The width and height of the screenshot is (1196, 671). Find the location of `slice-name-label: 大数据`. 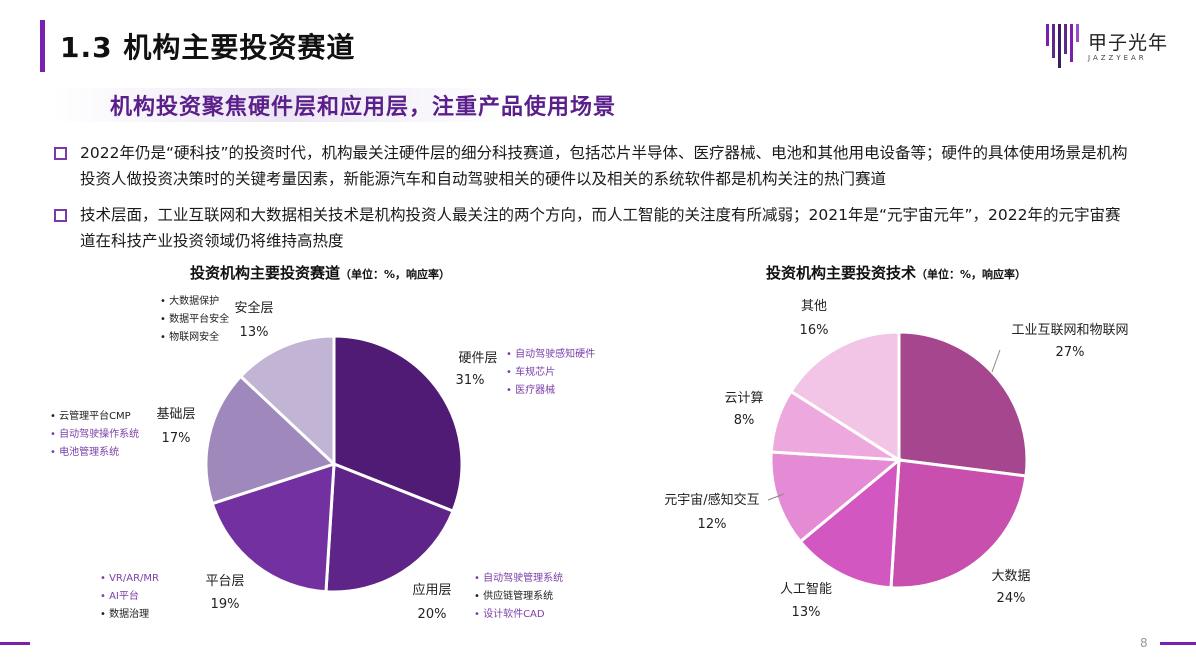

slice-name-label: 大数据 is located at coordinates (1010, 576).